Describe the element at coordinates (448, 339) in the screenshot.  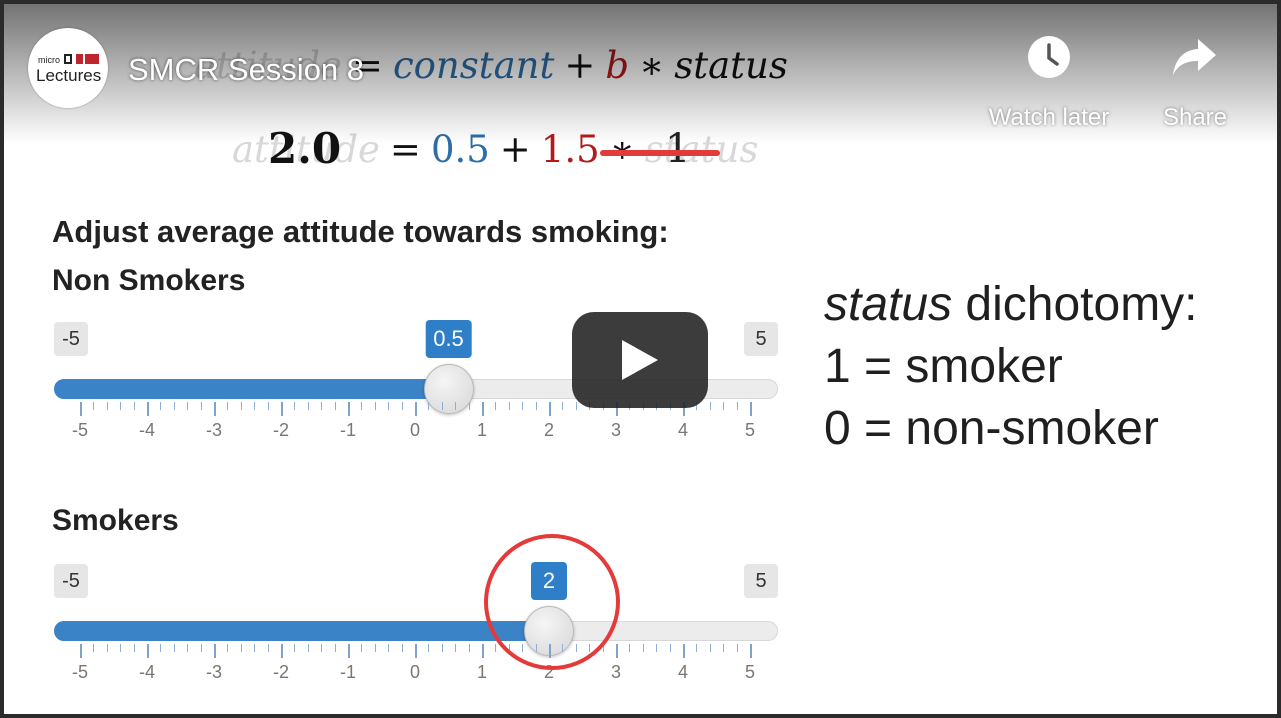
I see `slider-value-badge: 0.5` at that location.